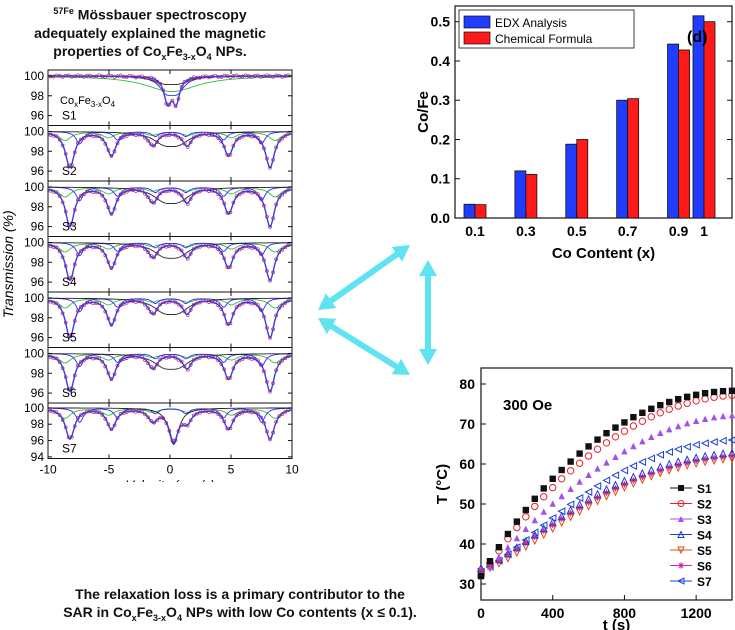  What do you see at coordinates (704, 536) in the screenshot?
I see `heat-legend-label: S4` at bounding box center [704, 536].